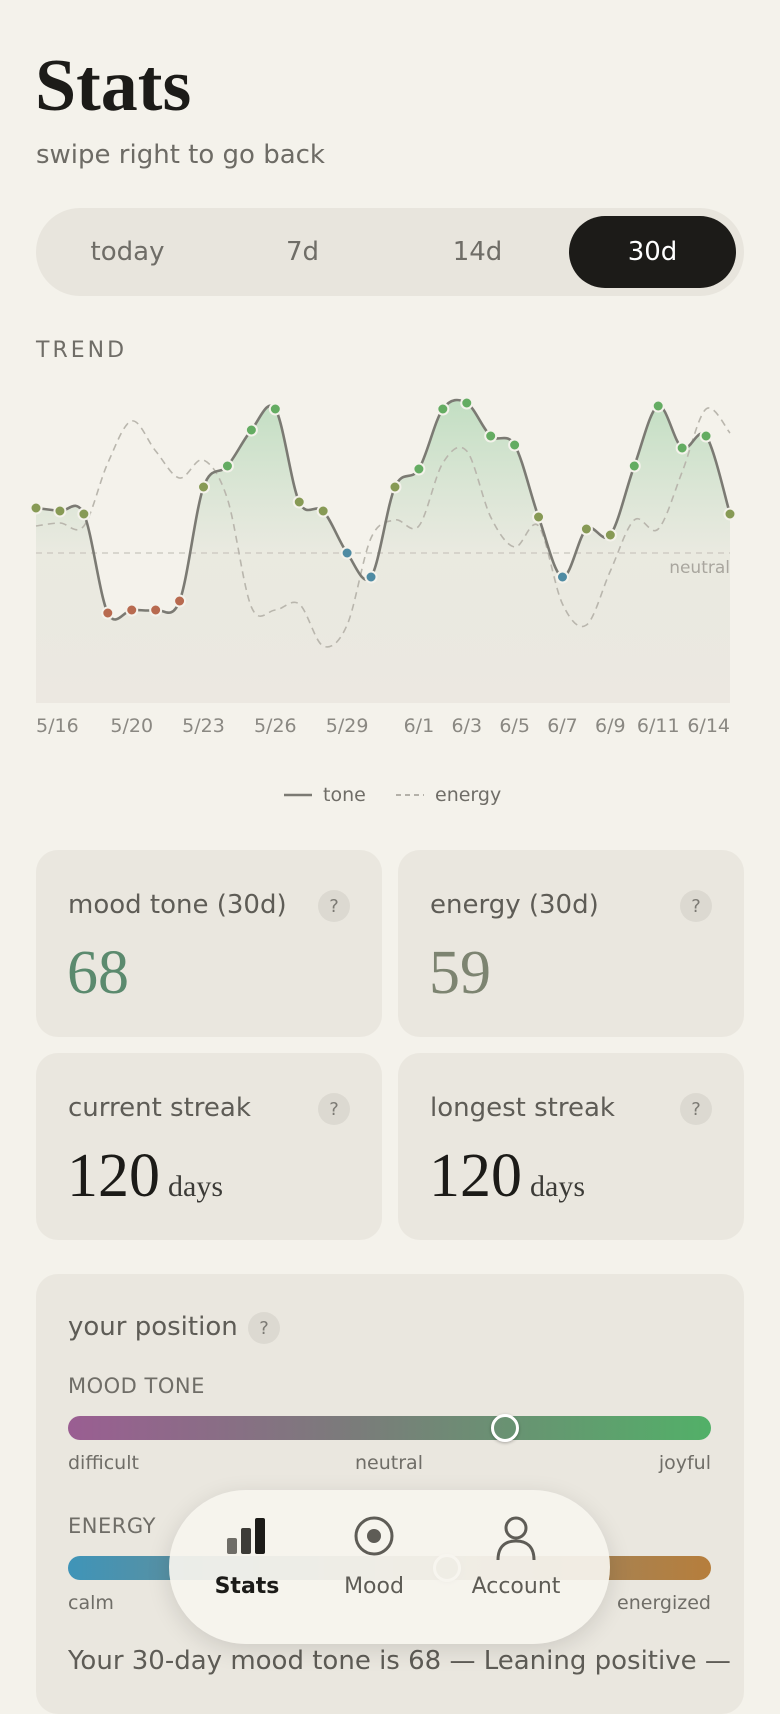 This screenshot has height=1714, width=780. Describe the element at coordinates (103, 1463) in the screenshot. I see `scale-end-label: difficult` at that location.